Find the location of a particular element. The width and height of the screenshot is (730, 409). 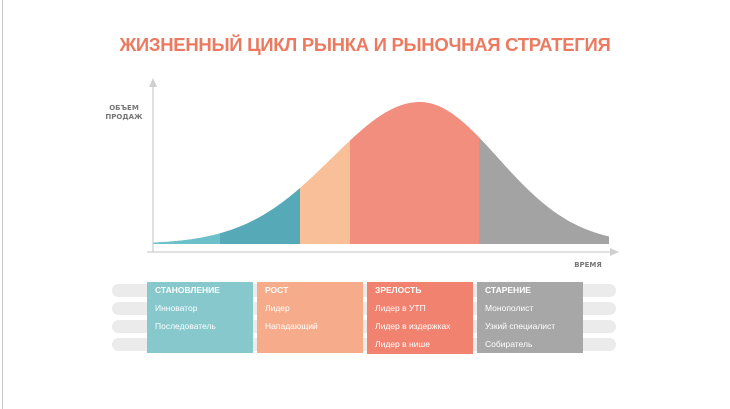

segment-d-fill is located at coordinates (414, 173).